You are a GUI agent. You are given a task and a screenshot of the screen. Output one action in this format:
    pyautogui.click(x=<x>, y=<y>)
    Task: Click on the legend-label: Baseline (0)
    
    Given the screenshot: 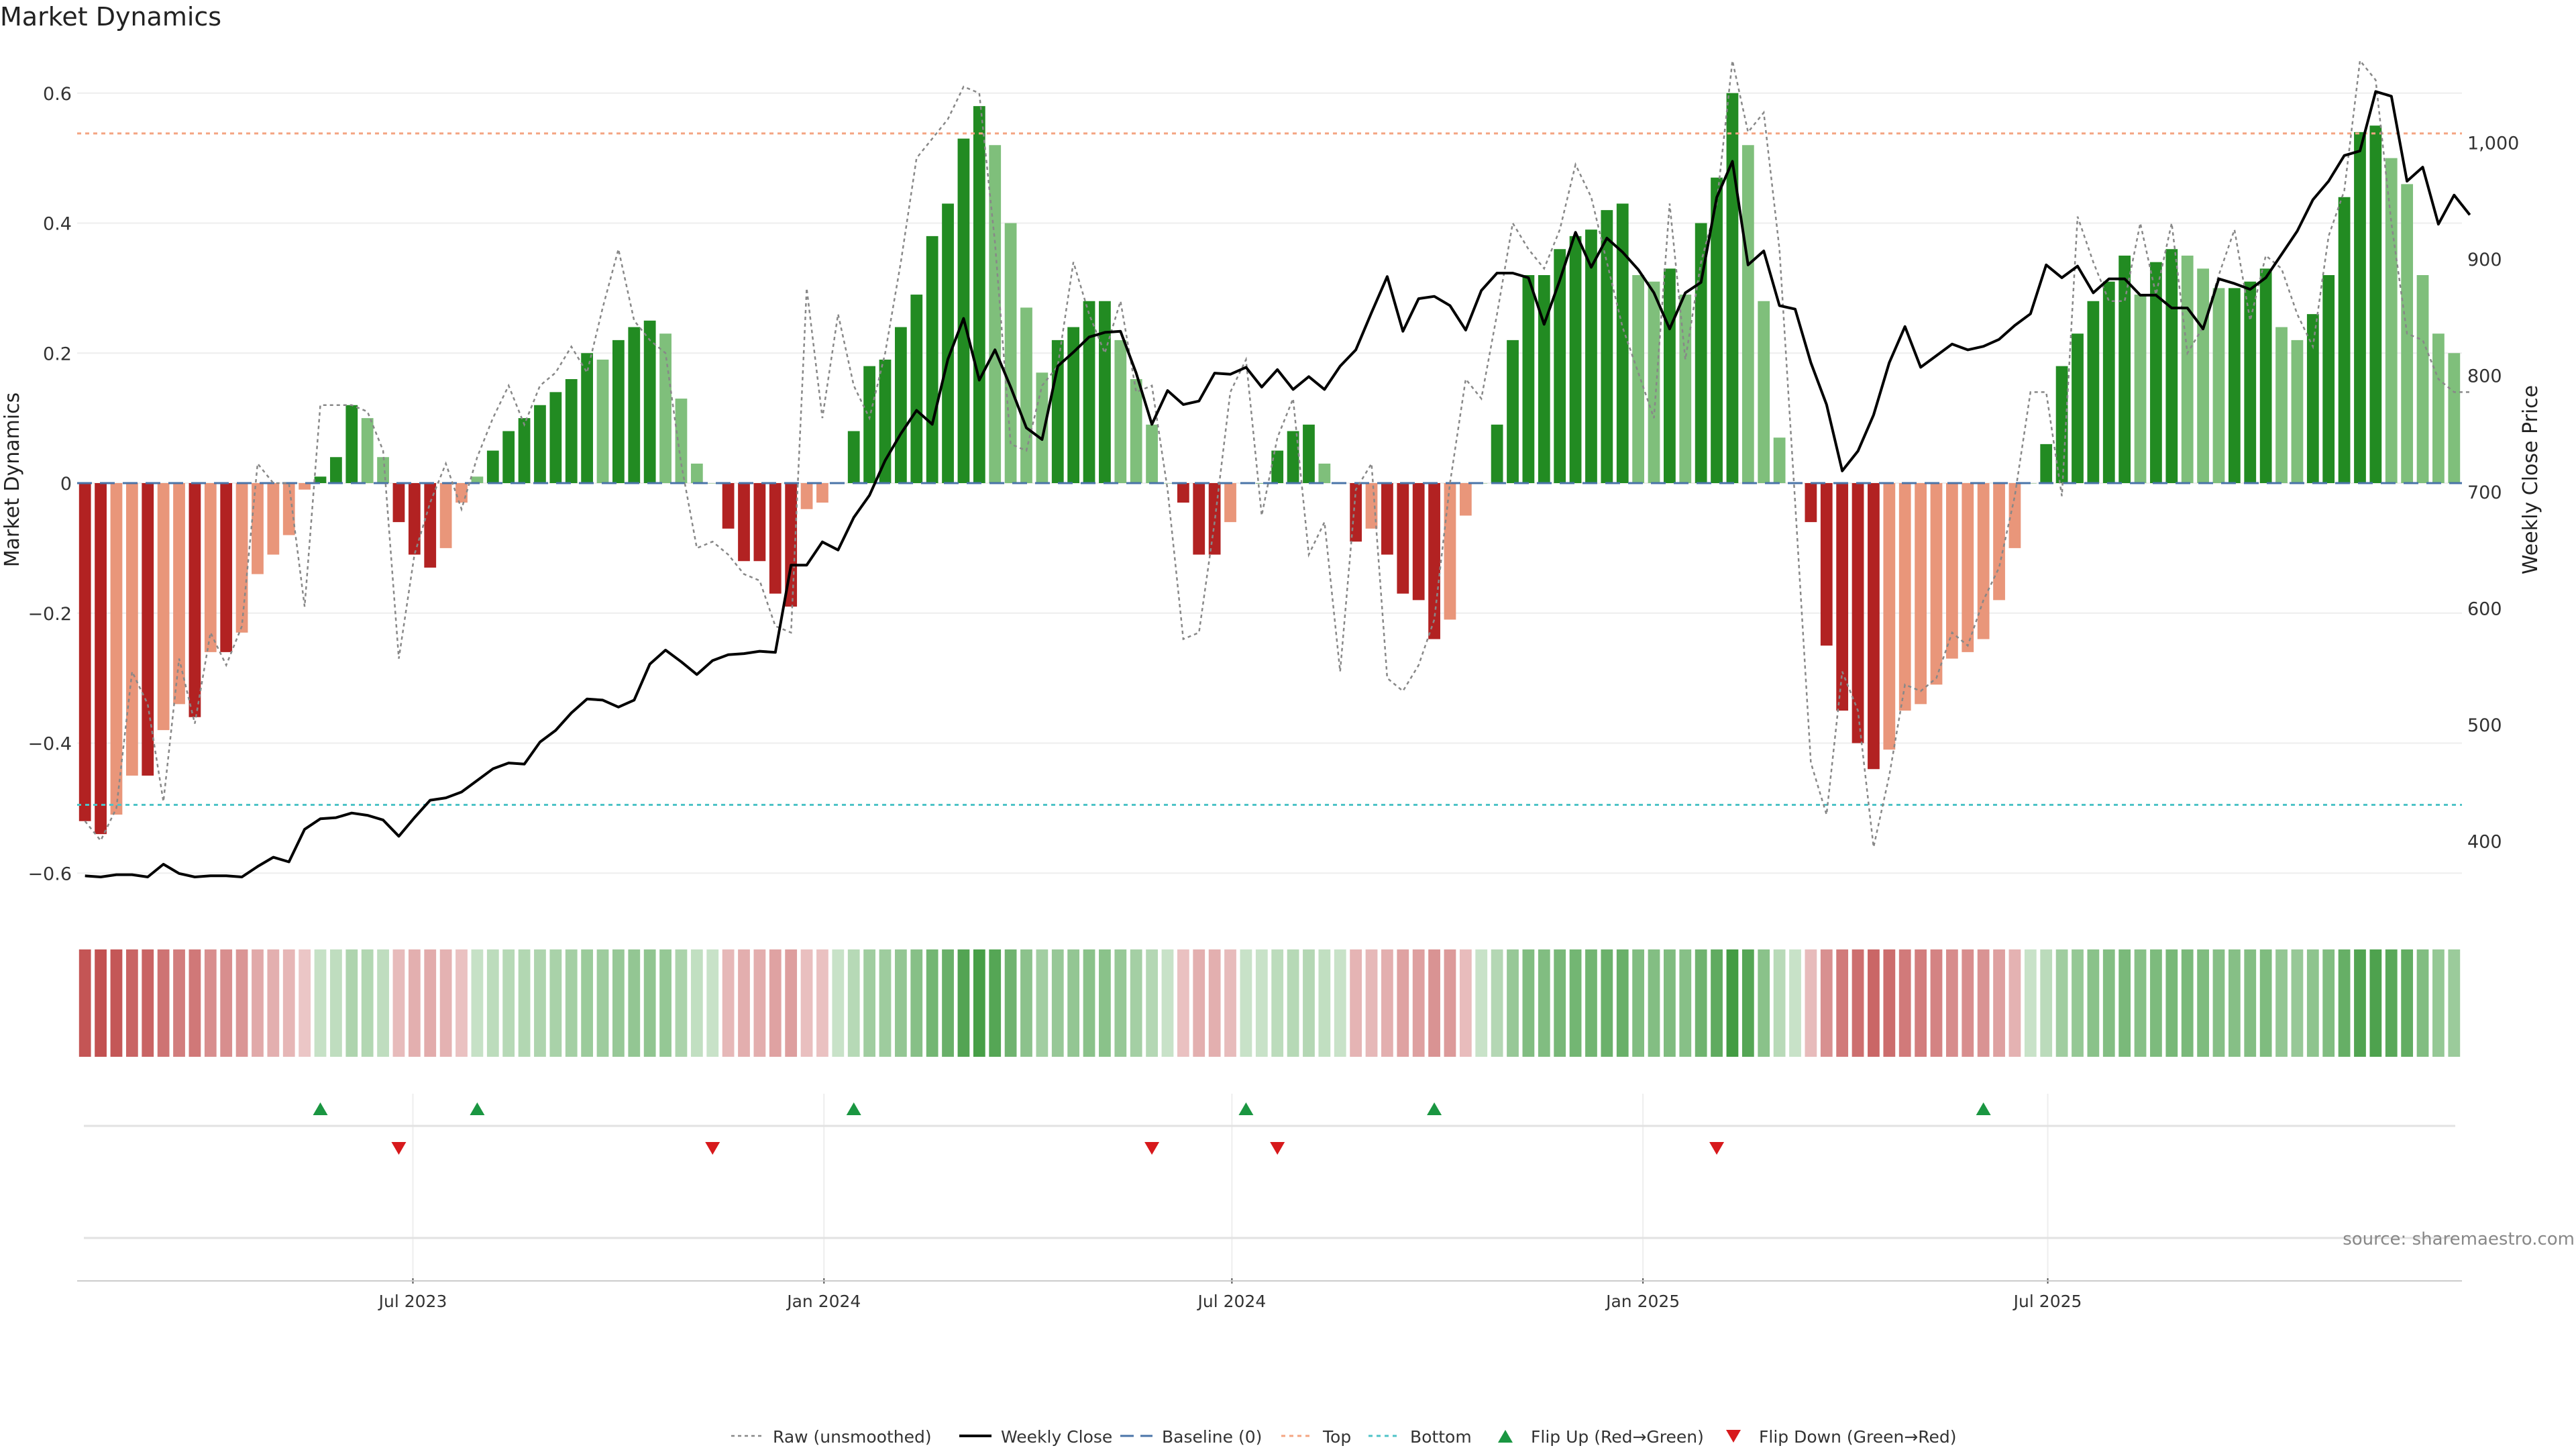 What is the action you would take?
    pyautogui.click(x=1212, y=1437)
    